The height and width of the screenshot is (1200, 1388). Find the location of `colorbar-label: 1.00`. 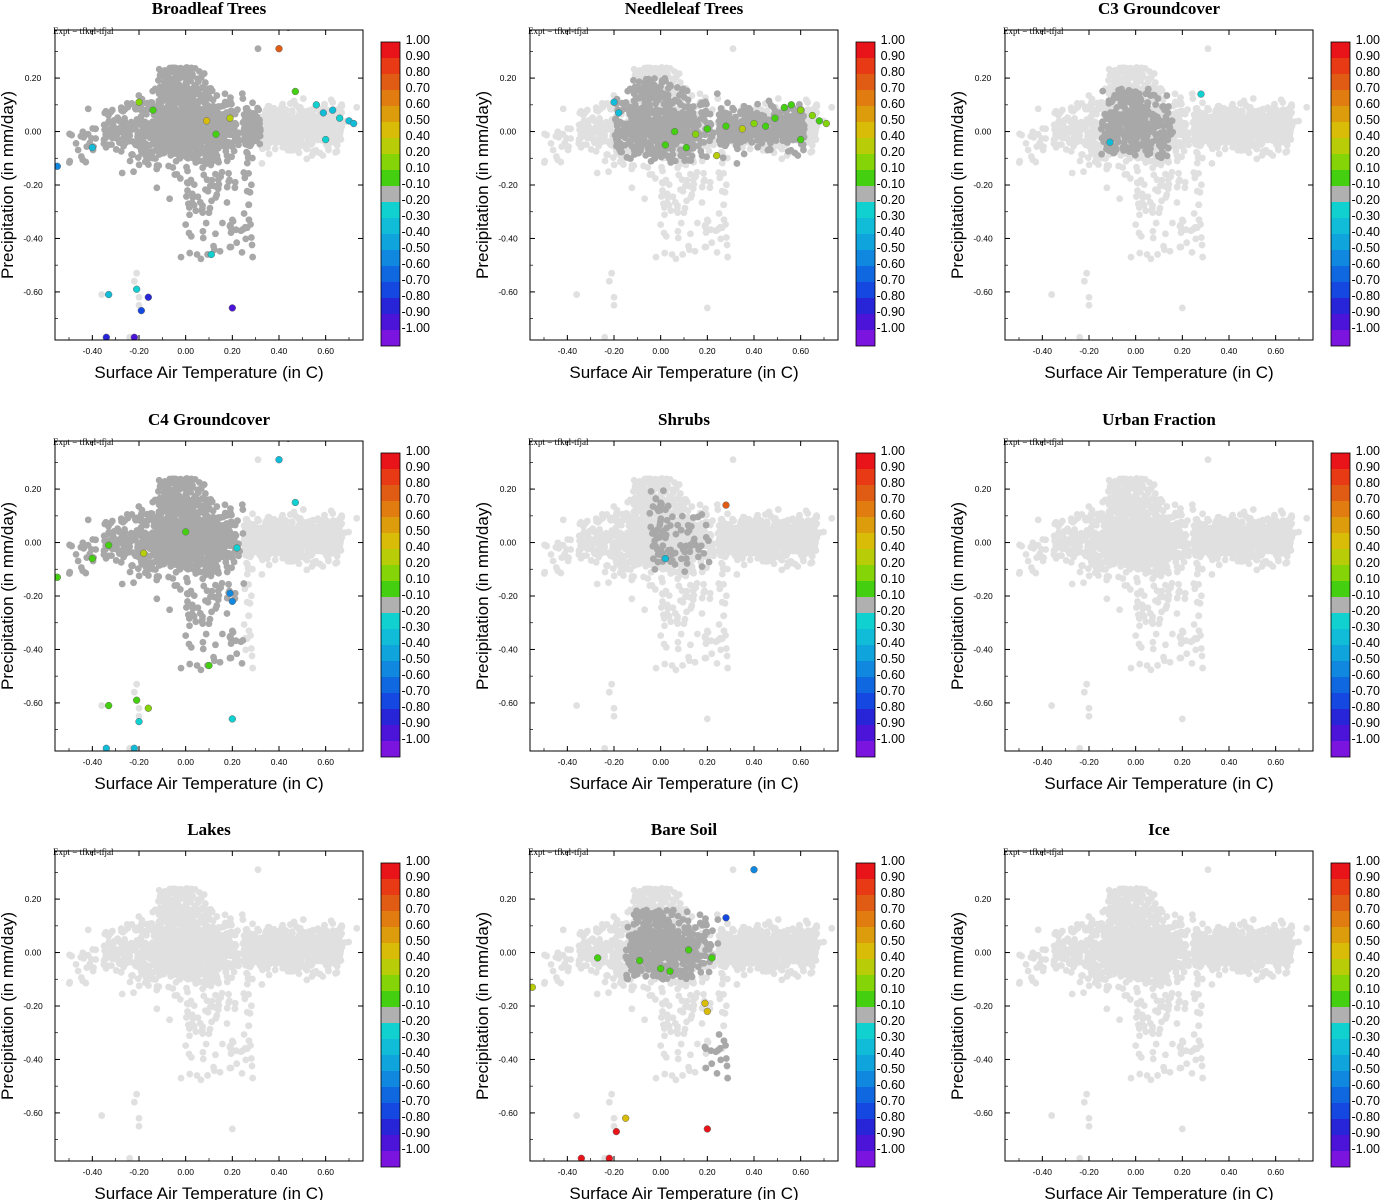

colorbar-label: 1.00 is located at coordinates (893, 40).